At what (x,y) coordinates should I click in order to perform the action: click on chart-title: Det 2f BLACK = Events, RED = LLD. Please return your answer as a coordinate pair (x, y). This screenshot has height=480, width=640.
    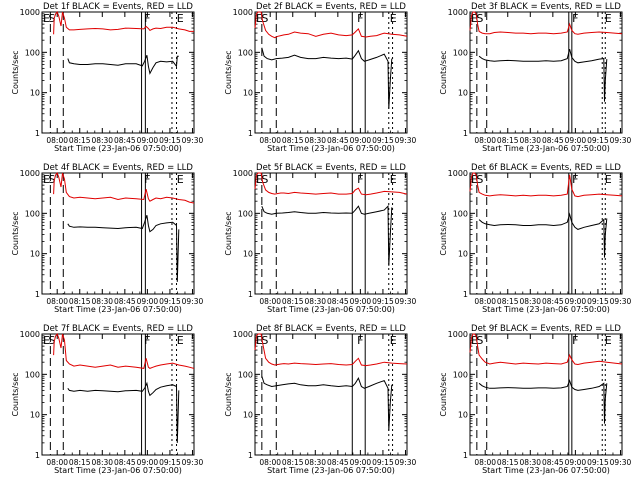
    Looking at the image, I should click on (331, 7).